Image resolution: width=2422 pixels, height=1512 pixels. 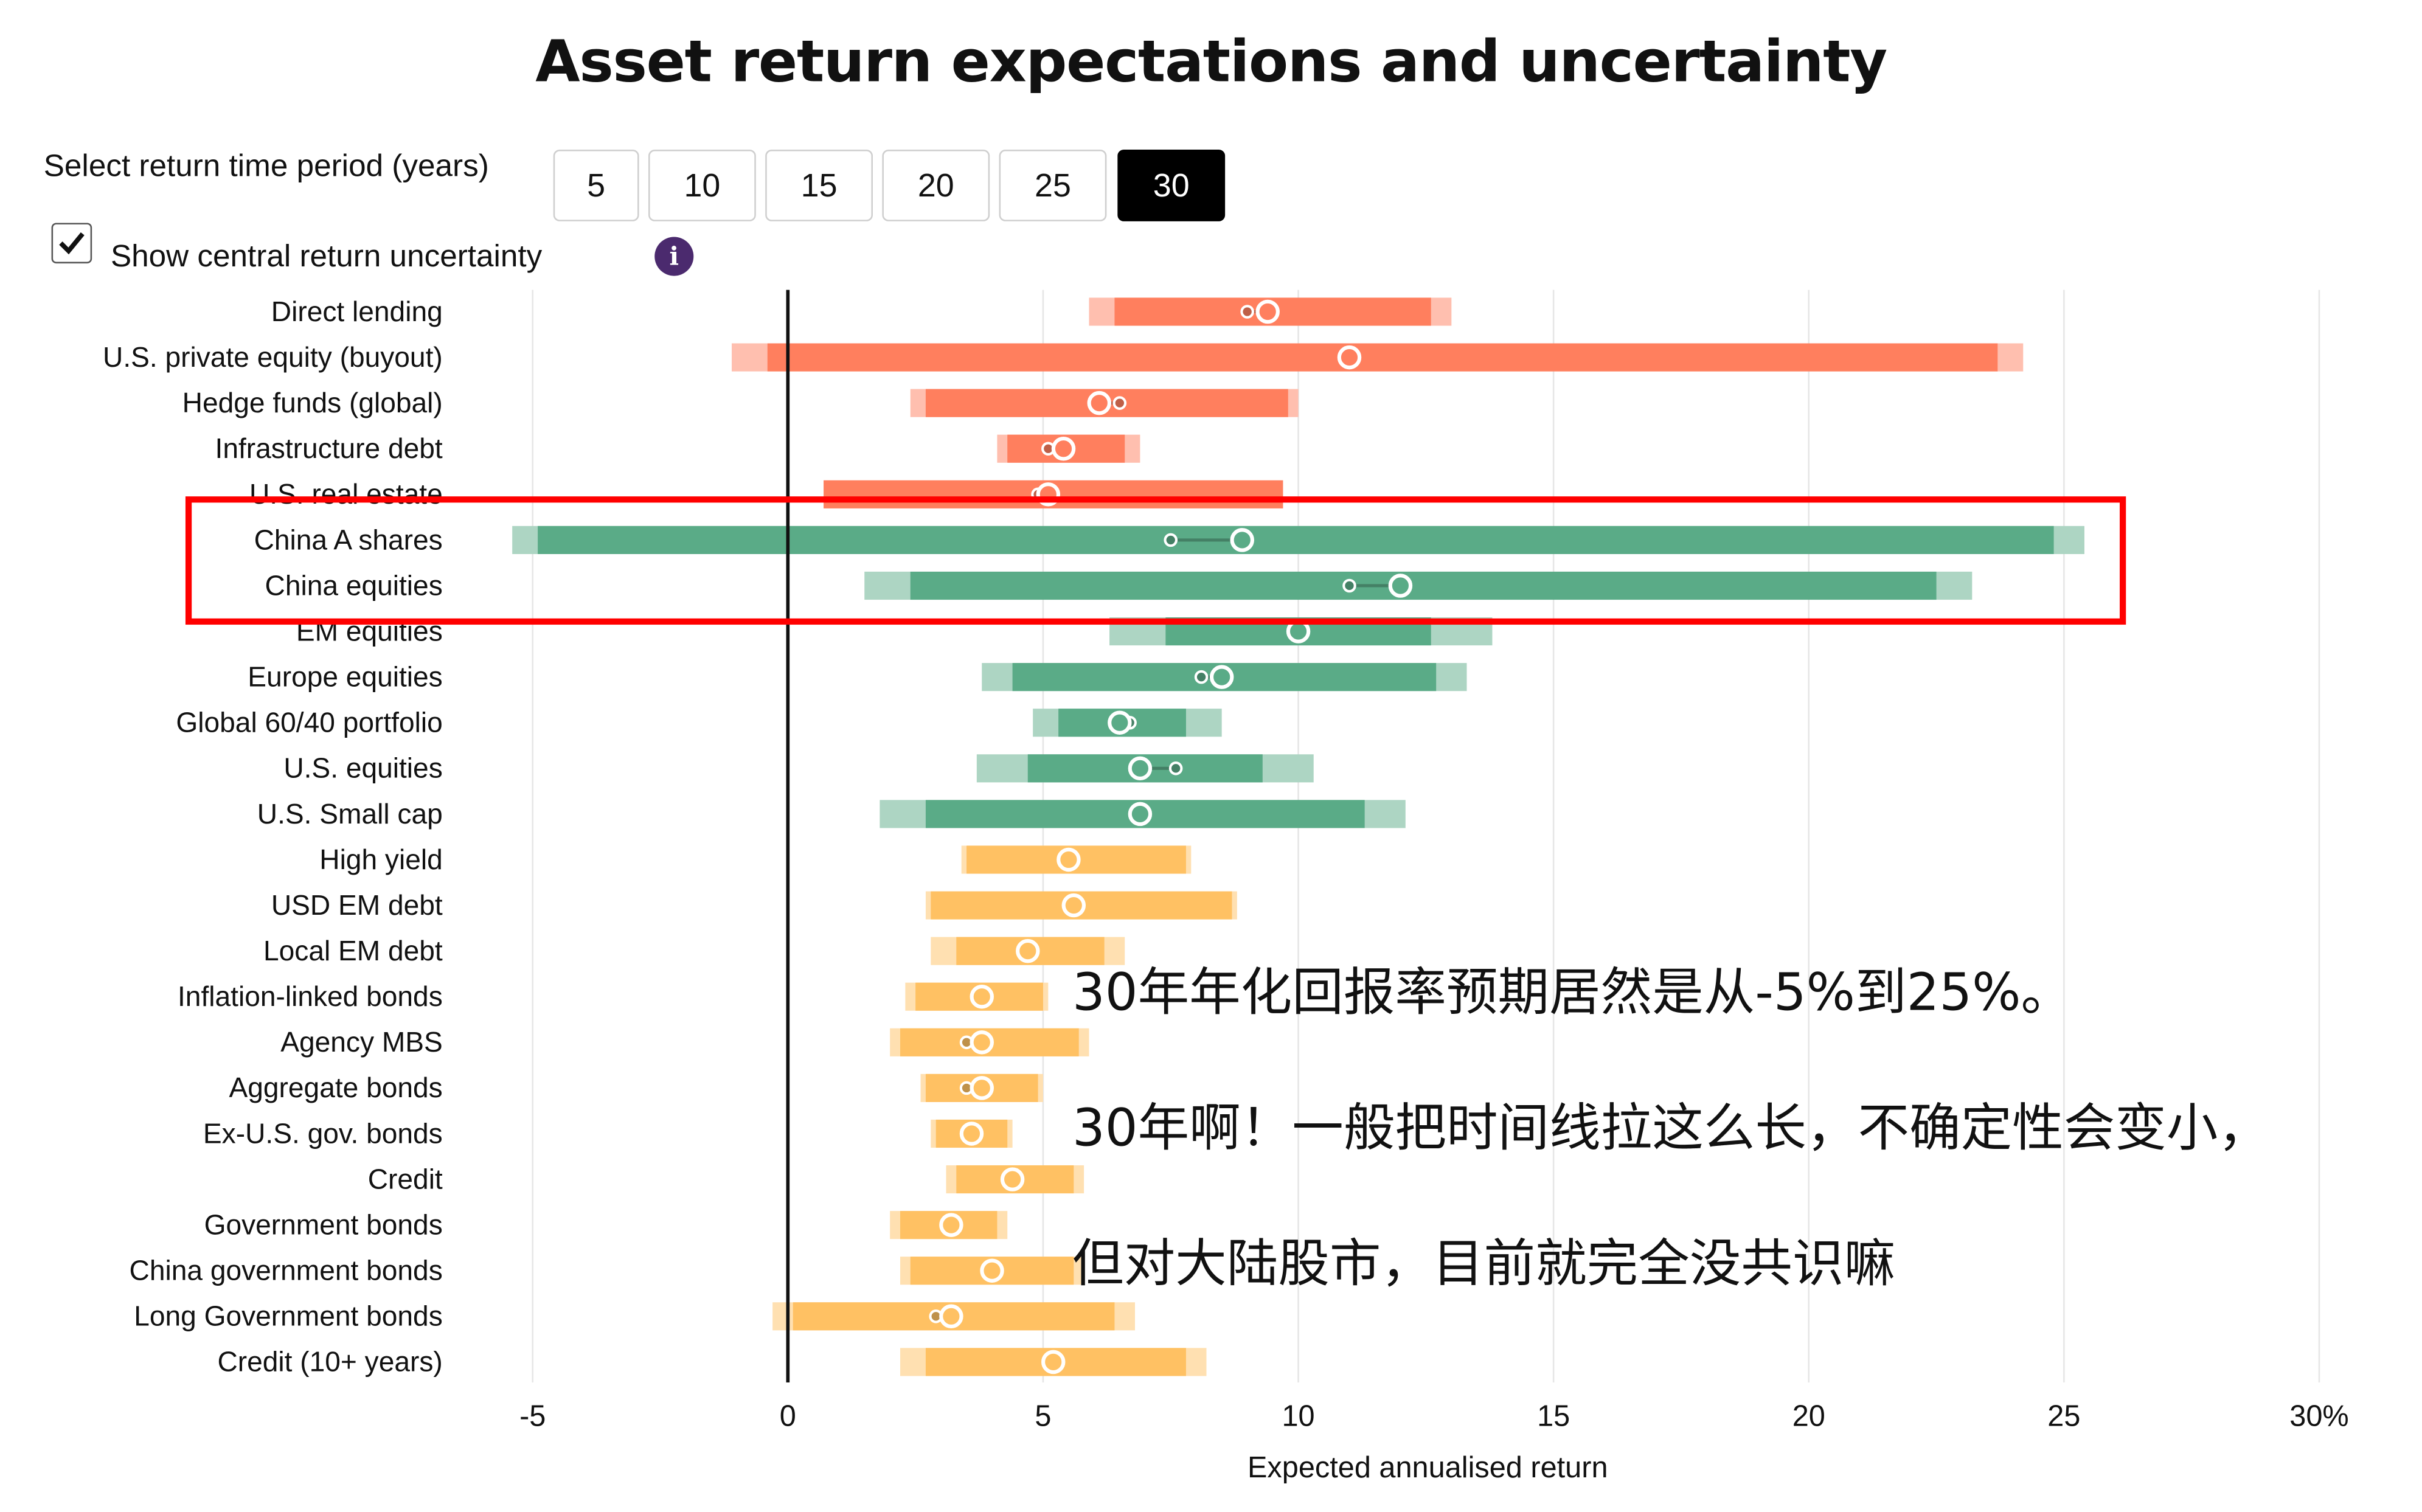 What do you see at coordinates (357, 311) in the screenshot?
I see `category-label: Direct lending` at bounding box center [357, 311].